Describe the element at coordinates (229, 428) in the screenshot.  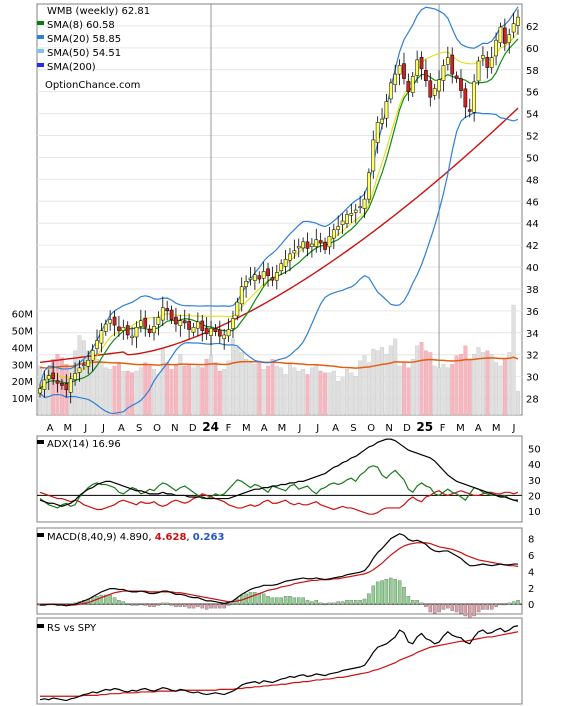
I see `date-tick-label: F` at that location.